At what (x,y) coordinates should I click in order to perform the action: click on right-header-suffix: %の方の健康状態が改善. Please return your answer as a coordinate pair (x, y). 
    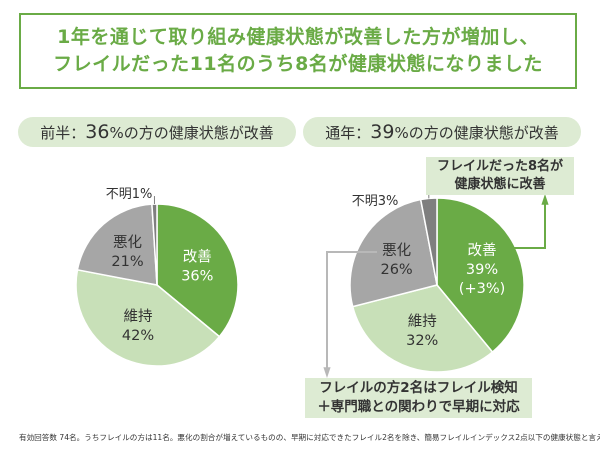
    Looking at the image, I should click on (476, 132).